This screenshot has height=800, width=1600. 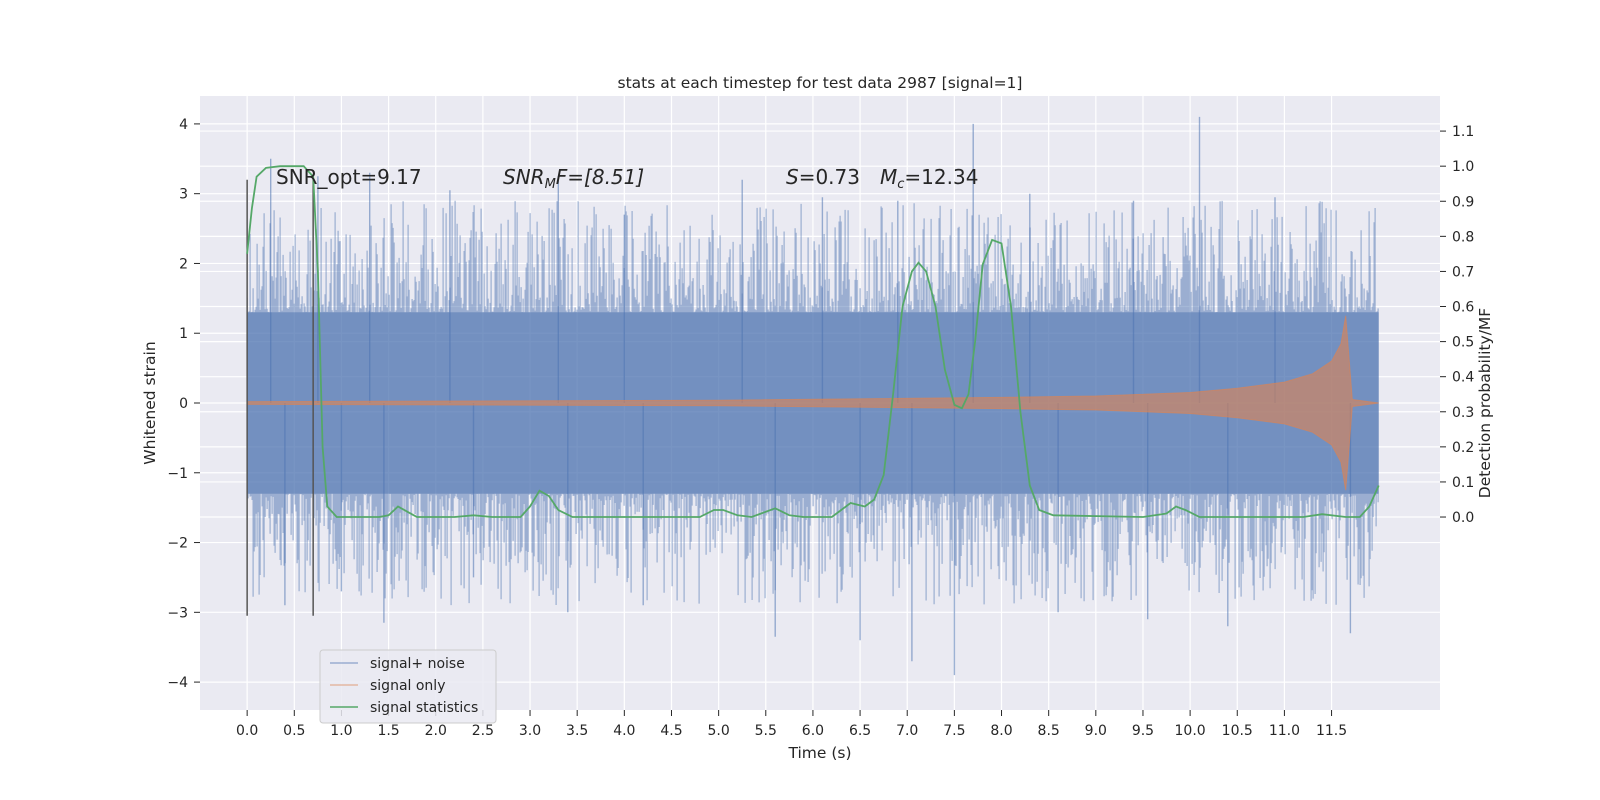 What do you see at coordinates (530, 731) in the screenshot?
I see `x-tick-label-6: 3.0` at bounding box center [530, 731].